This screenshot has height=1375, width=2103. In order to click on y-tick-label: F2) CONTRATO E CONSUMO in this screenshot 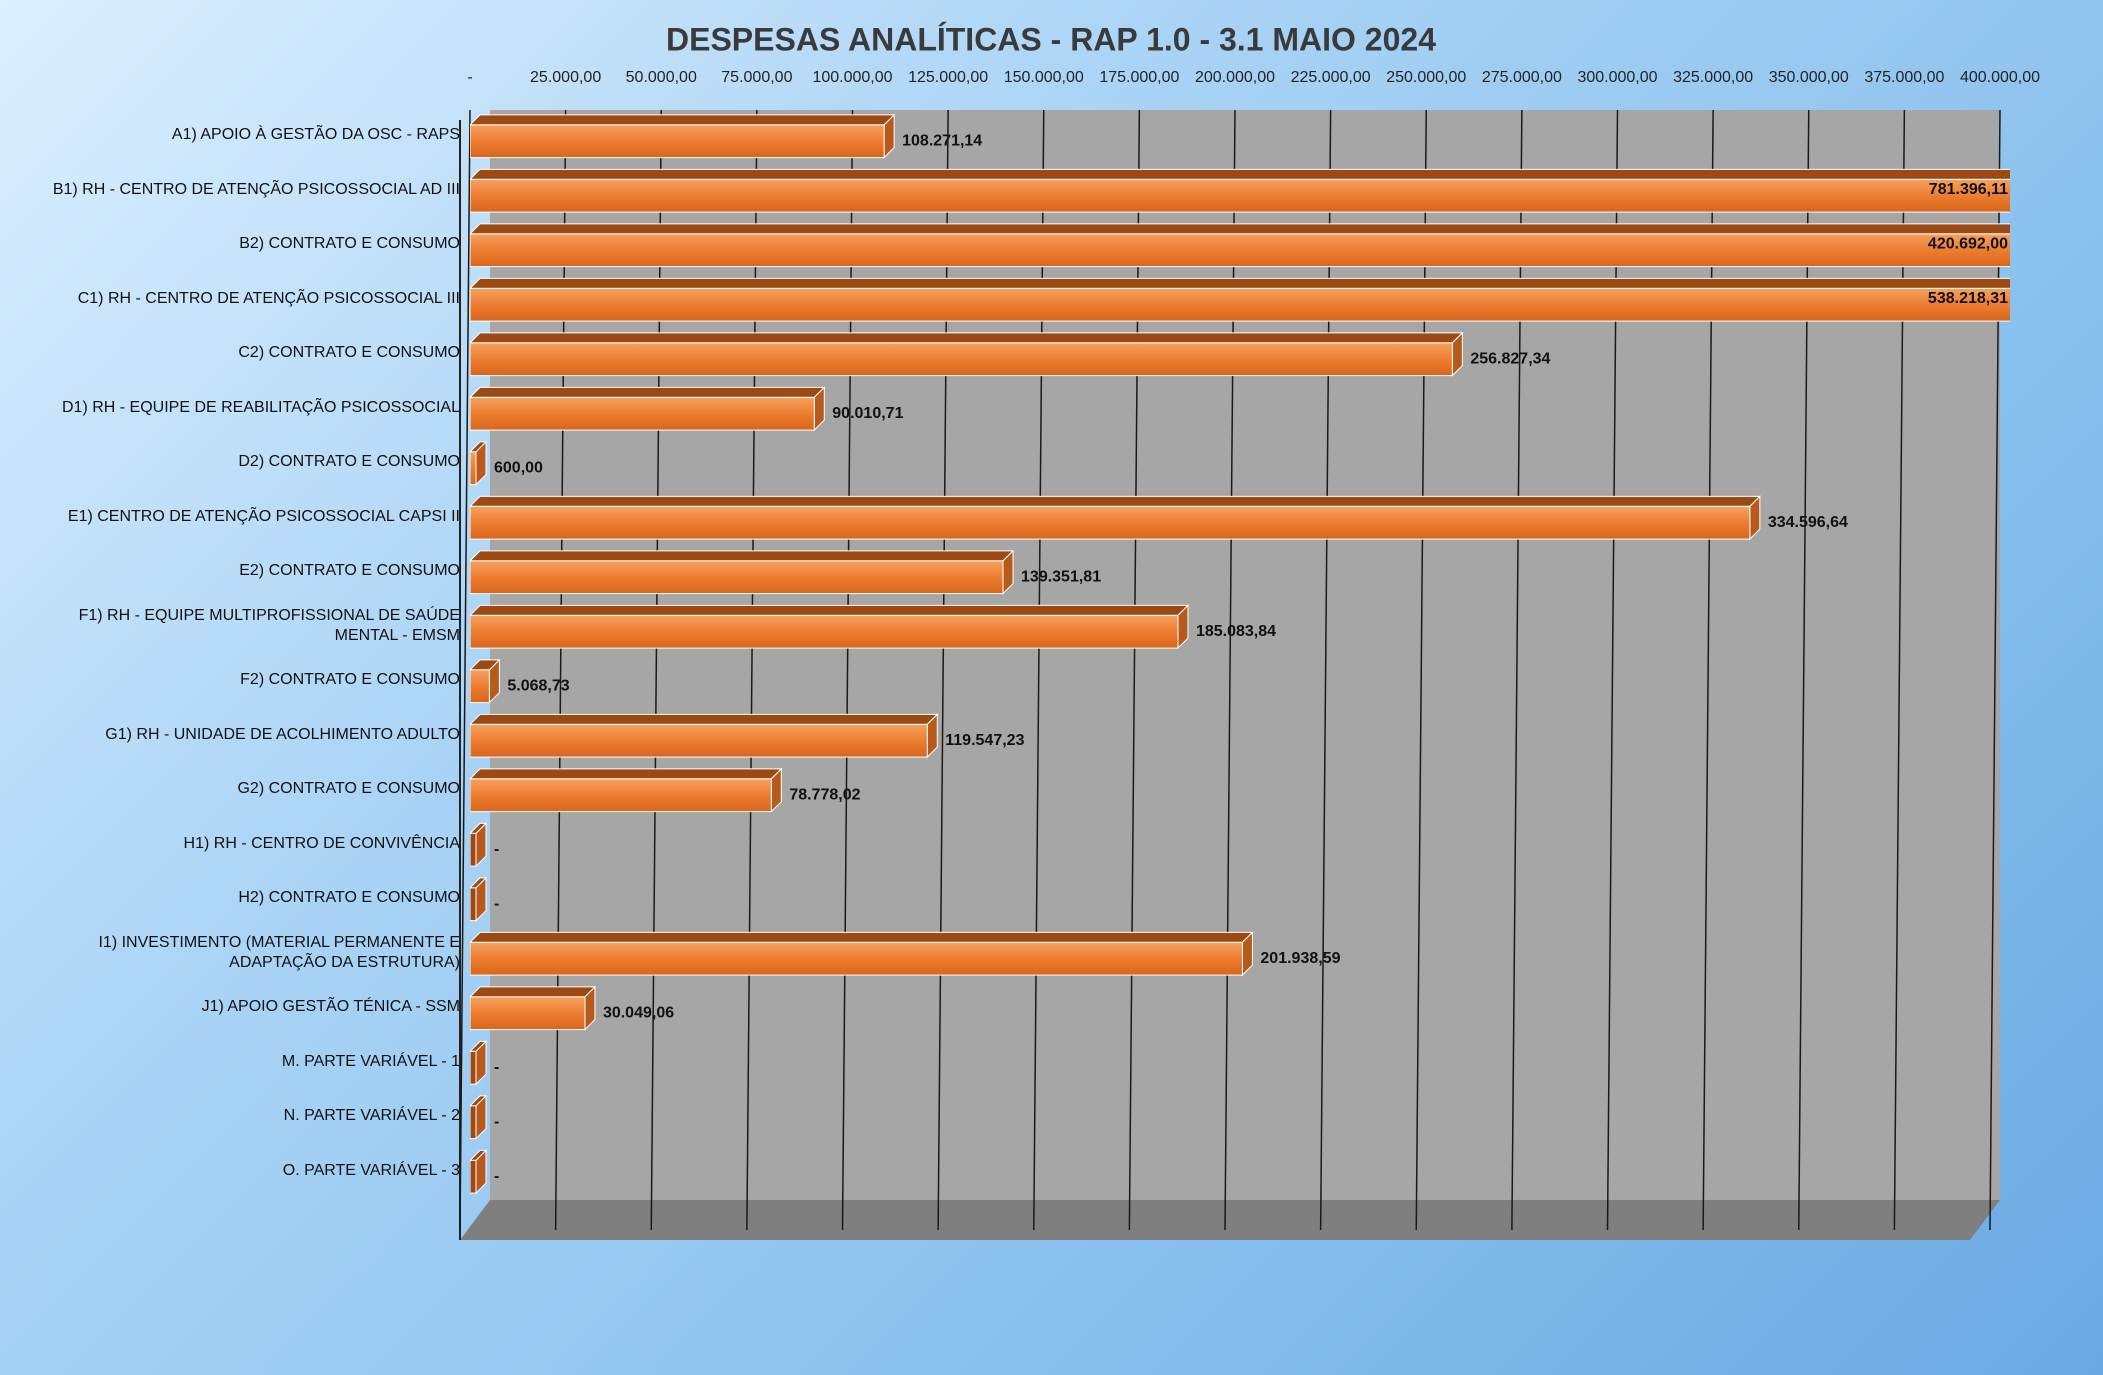, I will do `click(350, 680)`.